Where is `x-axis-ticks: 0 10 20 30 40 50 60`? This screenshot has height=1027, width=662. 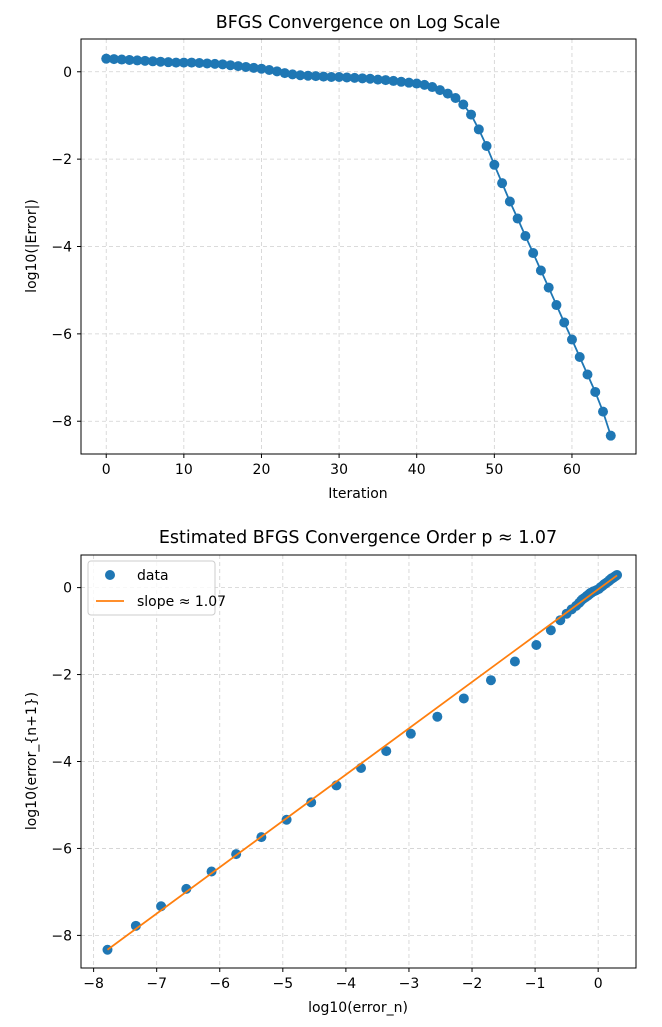 x-axis-ticks: 0 10 20 30 40 50 60 is located at coordinates (341, 466).